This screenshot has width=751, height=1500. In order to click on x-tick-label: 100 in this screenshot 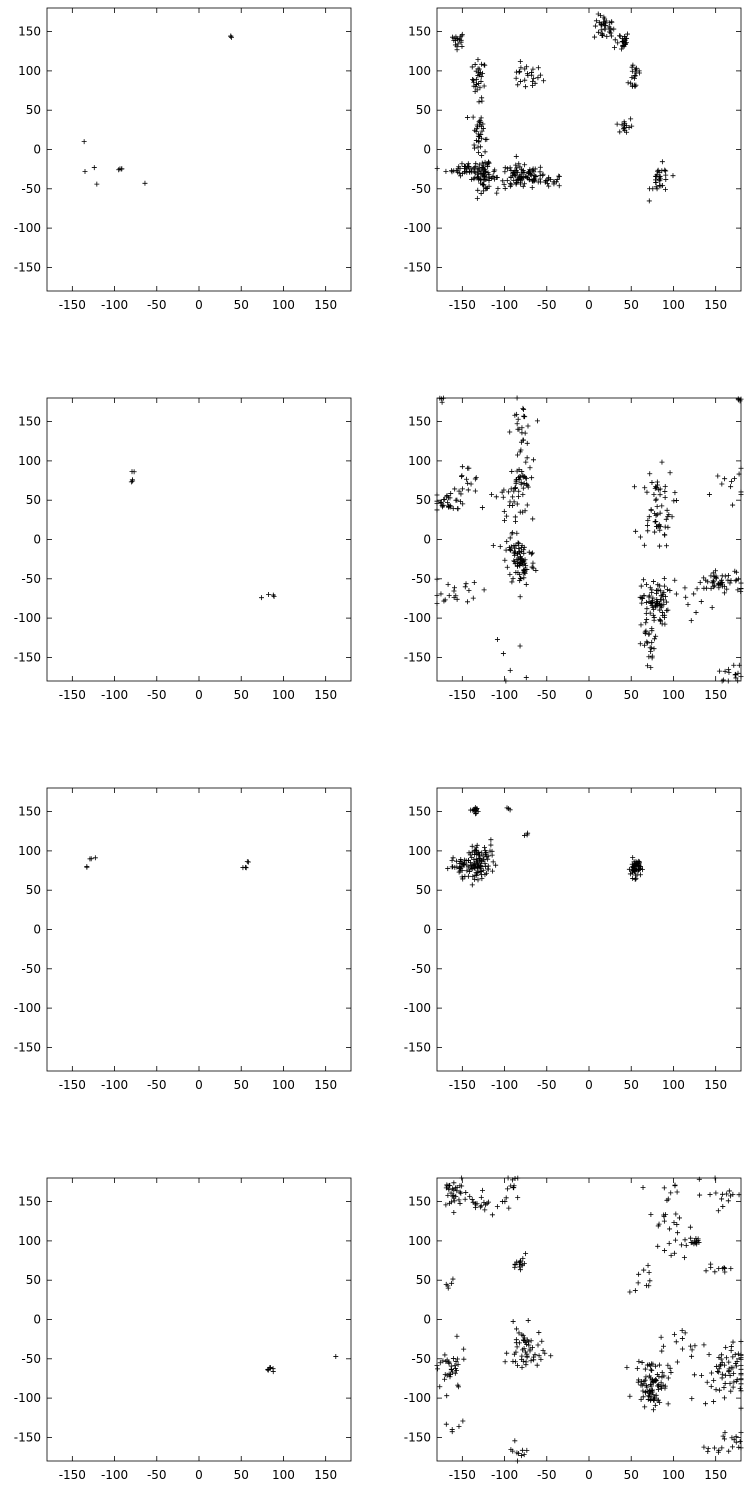, I will do `click(283, 1475)`.